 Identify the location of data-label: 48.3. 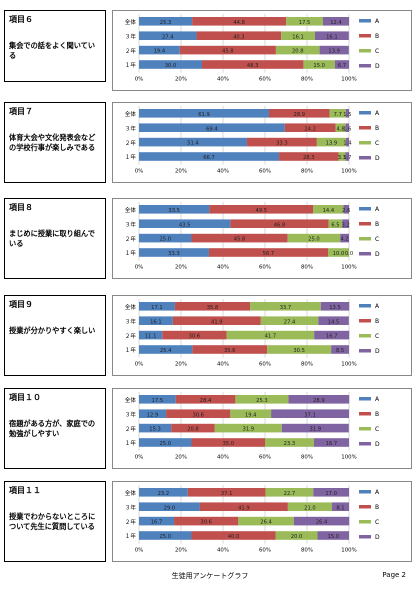
(253, 66).